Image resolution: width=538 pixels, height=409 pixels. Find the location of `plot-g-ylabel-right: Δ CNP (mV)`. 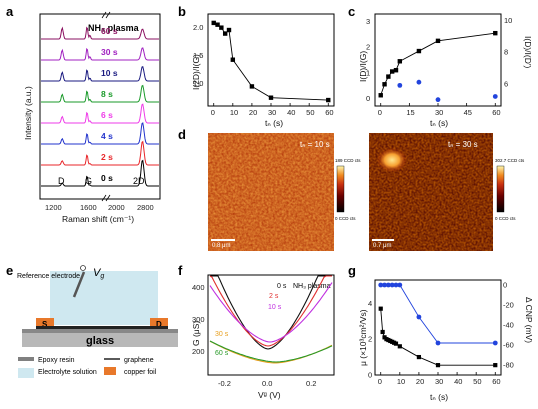

plot-g-ylabel-right: Δ CNP (mV) is located at coordinates (529, 320).